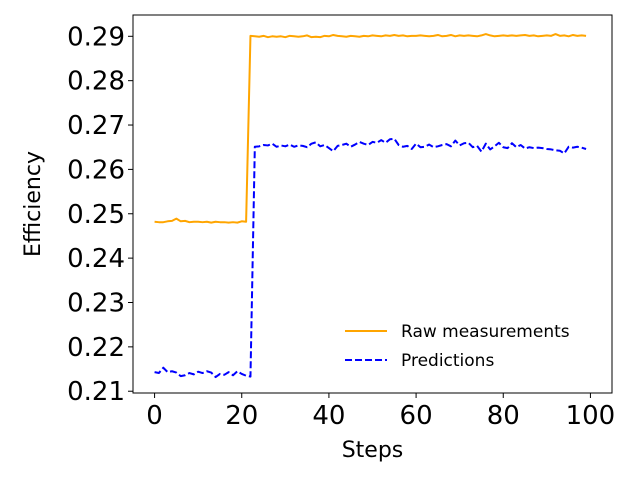  Describe the element at coordinates (457, 346) in the screenshot. I see `legend: Raw measurements Predictions` at that location.